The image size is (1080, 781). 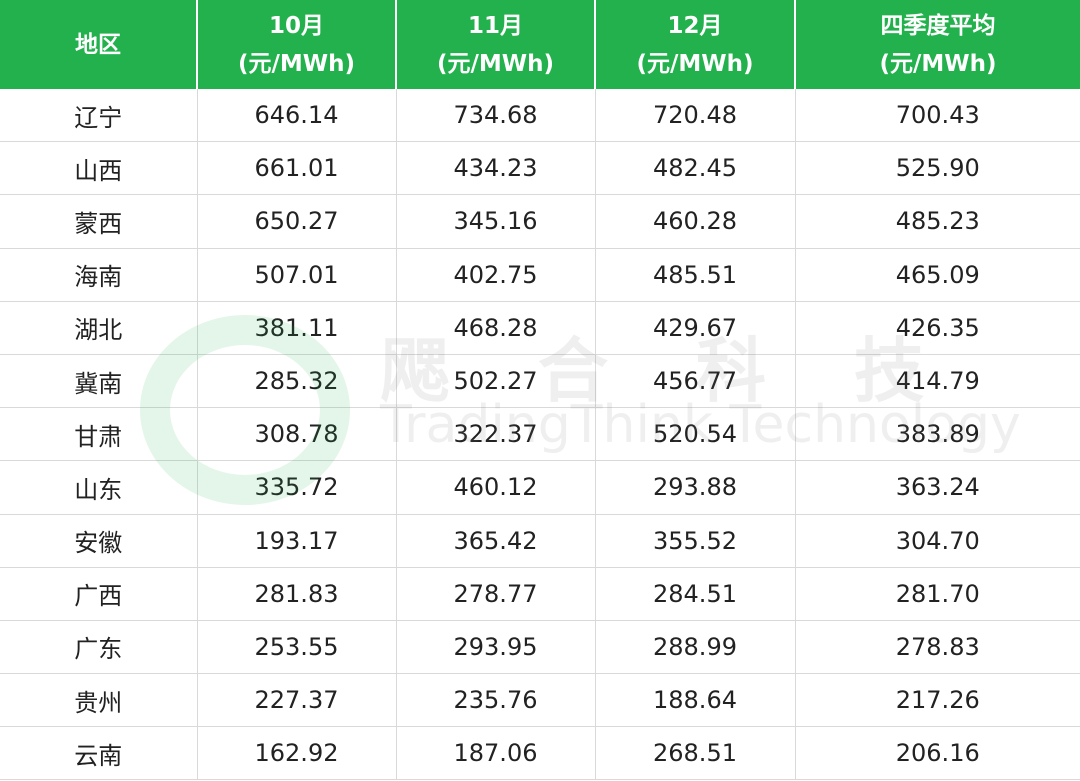 What do you see at coordinates (296, 700) in the screenshot?
I see `value-cell: 227.37` at bounding box center [296, 700].